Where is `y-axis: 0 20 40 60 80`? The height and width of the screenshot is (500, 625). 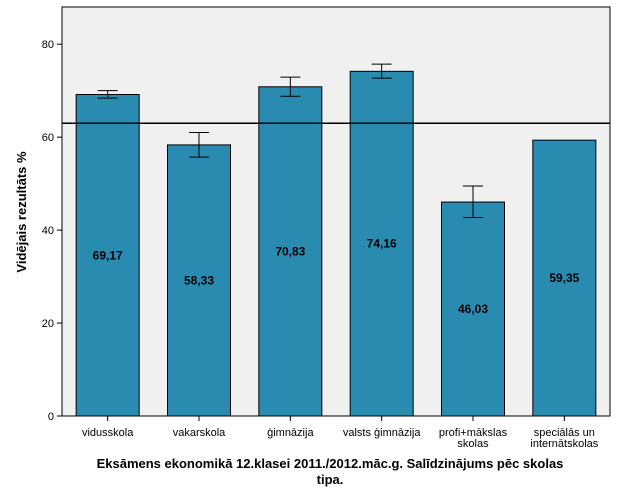 y-axis: 0 20 40 60 80 is located at coordinates (52, 231).